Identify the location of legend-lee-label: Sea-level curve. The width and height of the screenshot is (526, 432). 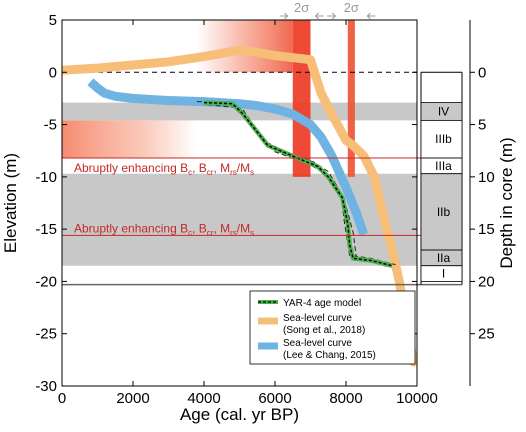
(317, 343).